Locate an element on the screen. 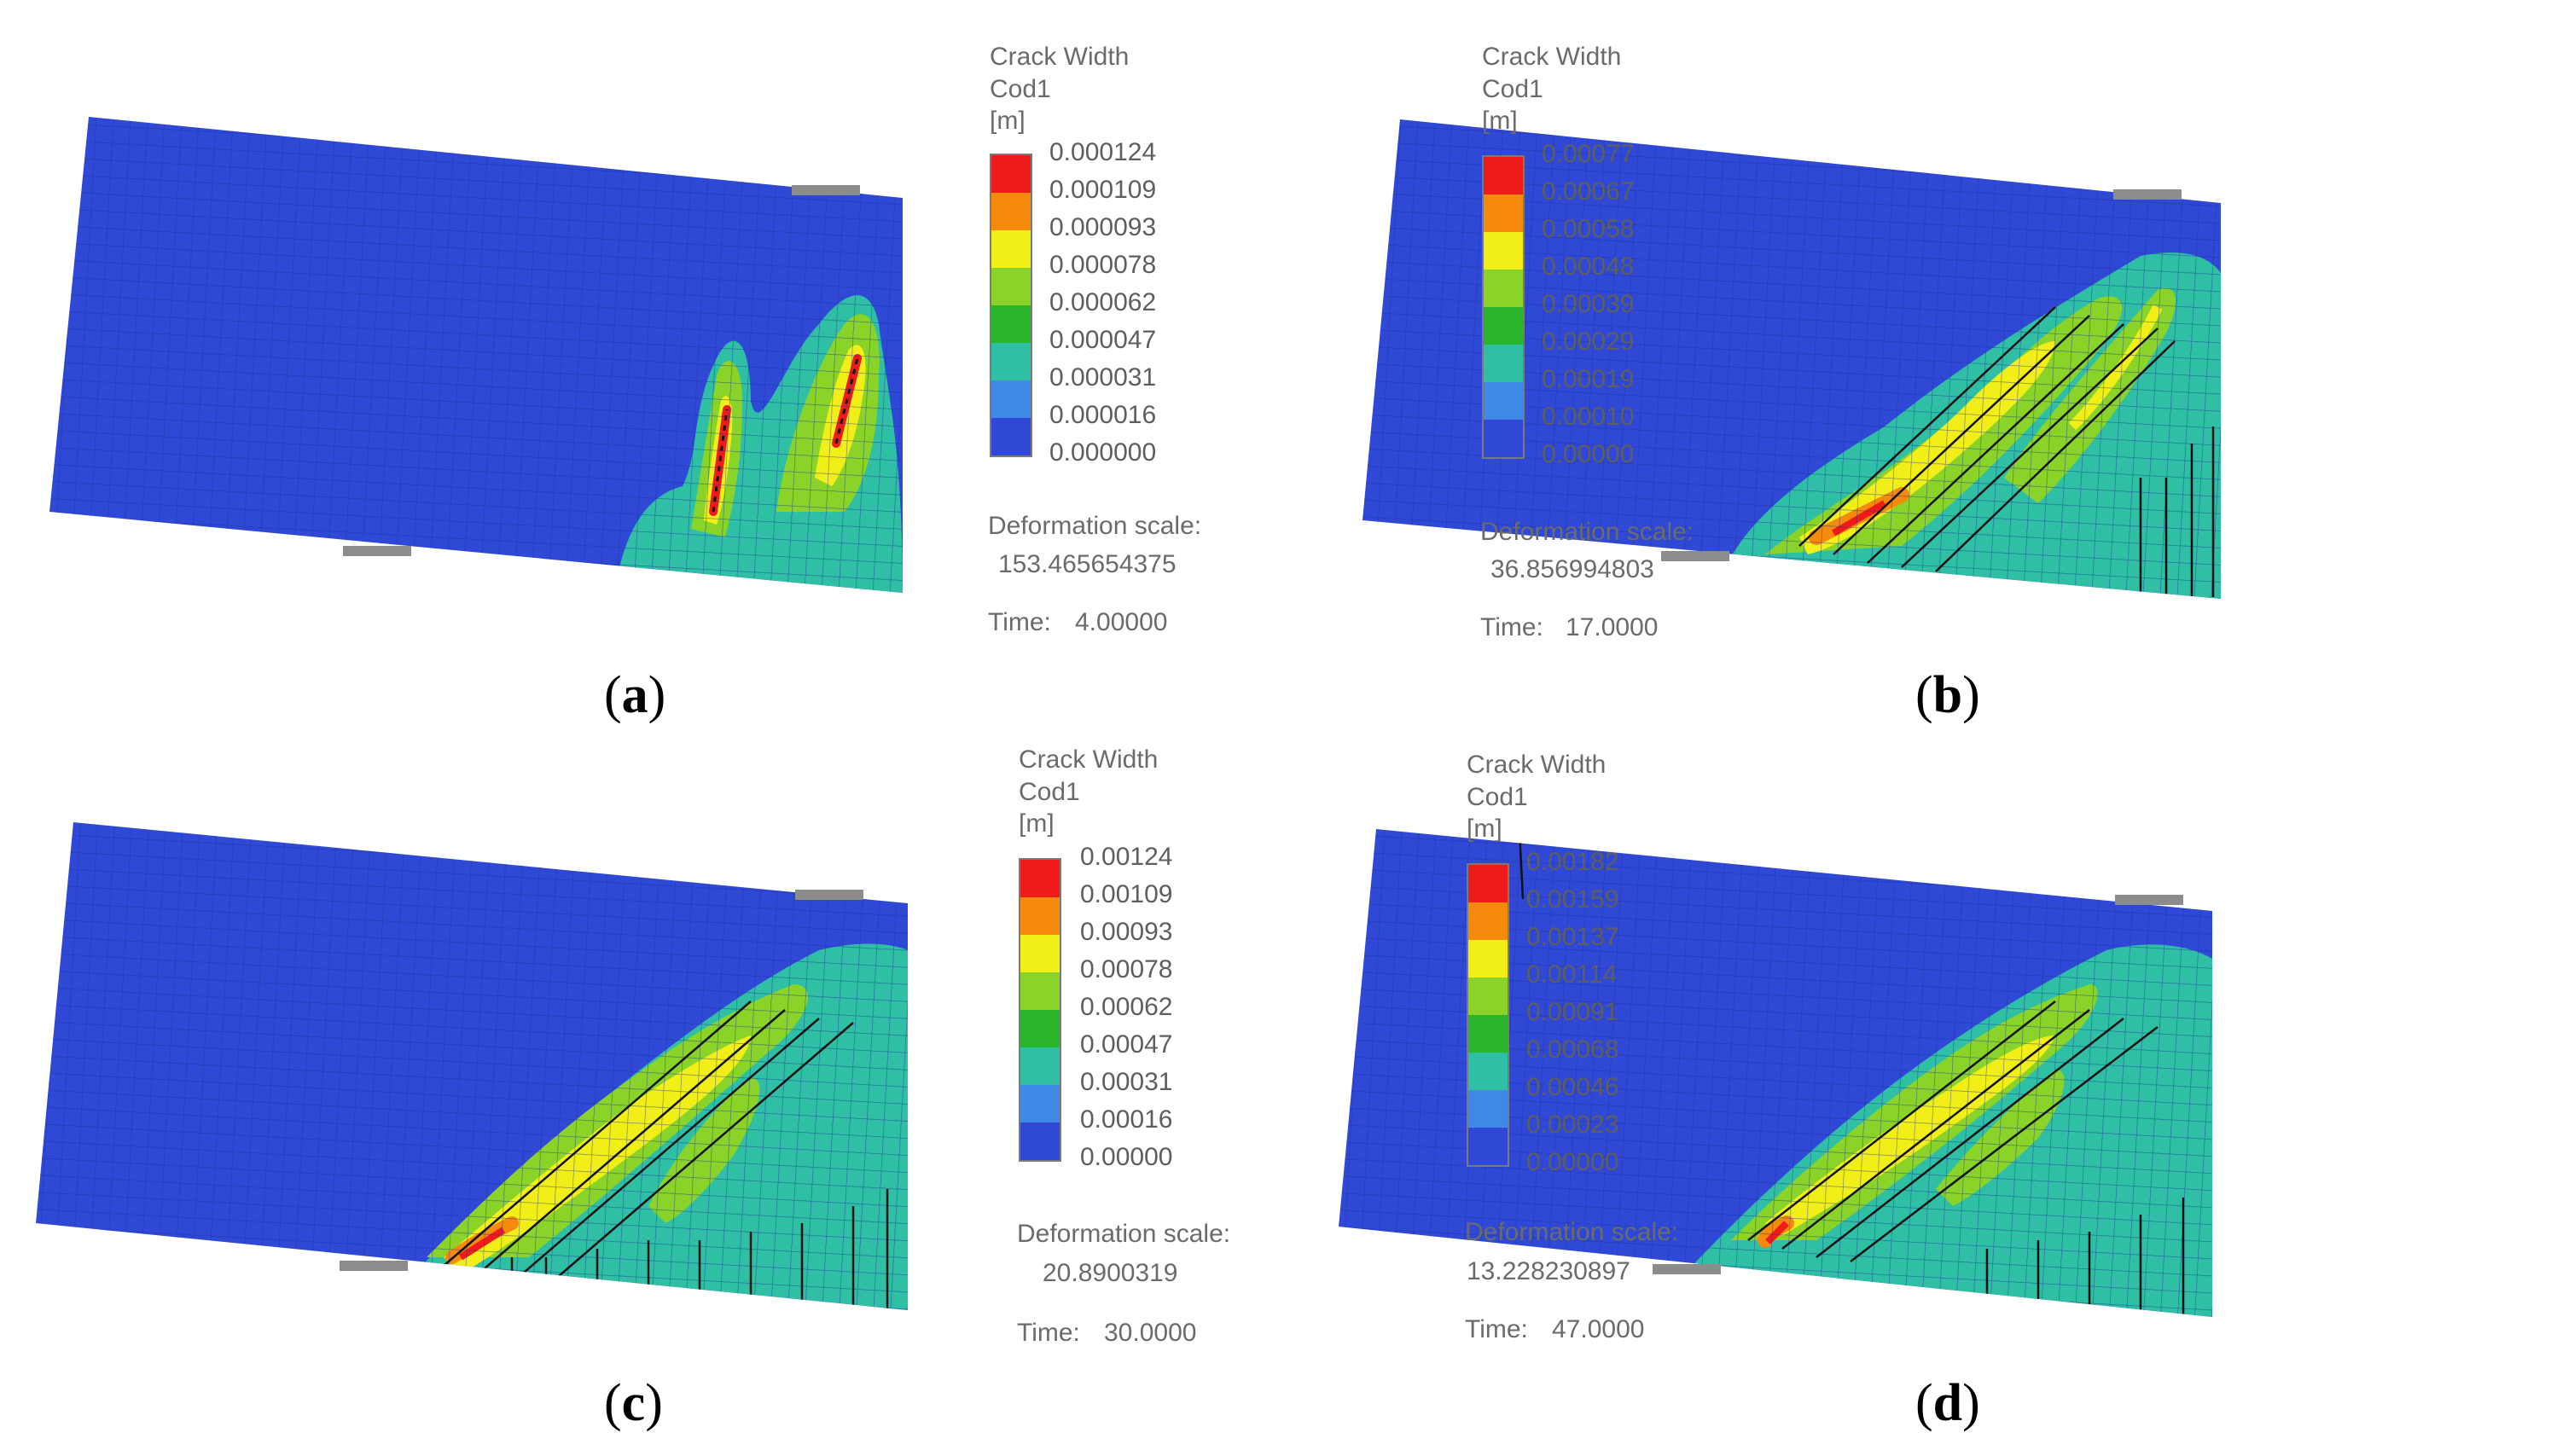 Image resolution: width=2574 pixels, height=1456 pixels. panel-caption-letter: a is located at coordinates (634, 695).